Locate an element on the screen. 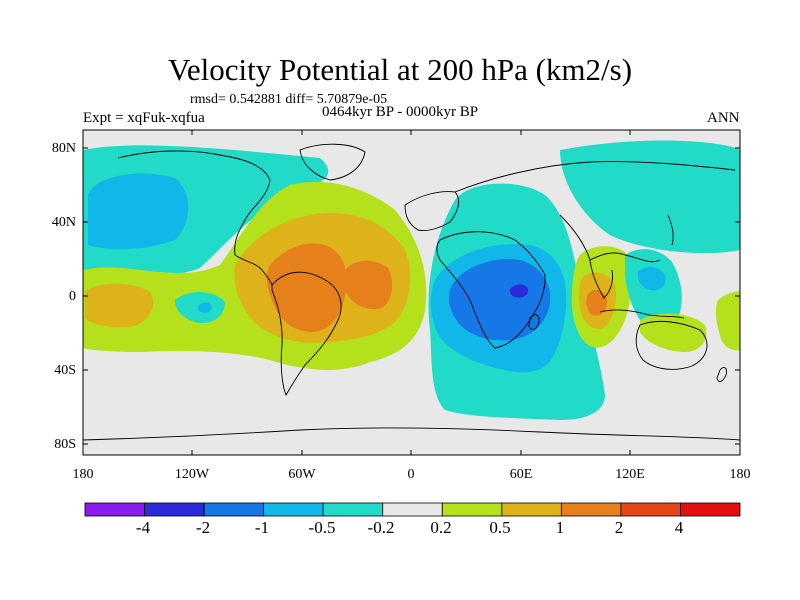  coast-australia is located at coordinates (671, 345).